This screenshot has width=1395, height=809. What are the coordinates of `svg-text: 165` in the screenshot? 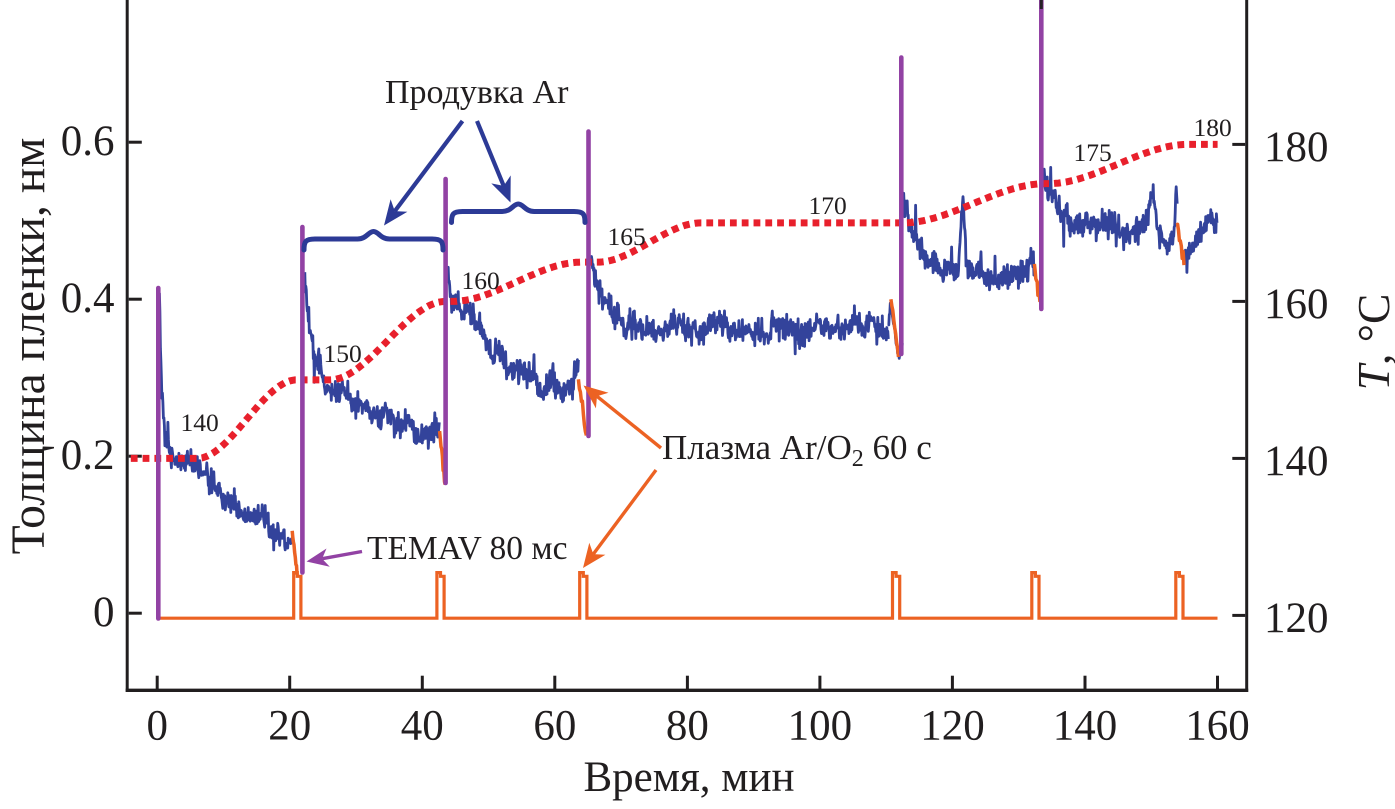 It's located at (627, 236).